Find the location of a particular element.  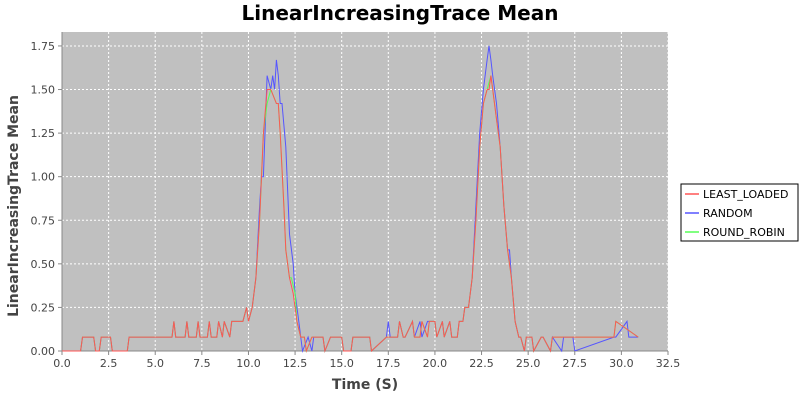

x-axis-label: Time (S) is located at coordinates (365, 385).